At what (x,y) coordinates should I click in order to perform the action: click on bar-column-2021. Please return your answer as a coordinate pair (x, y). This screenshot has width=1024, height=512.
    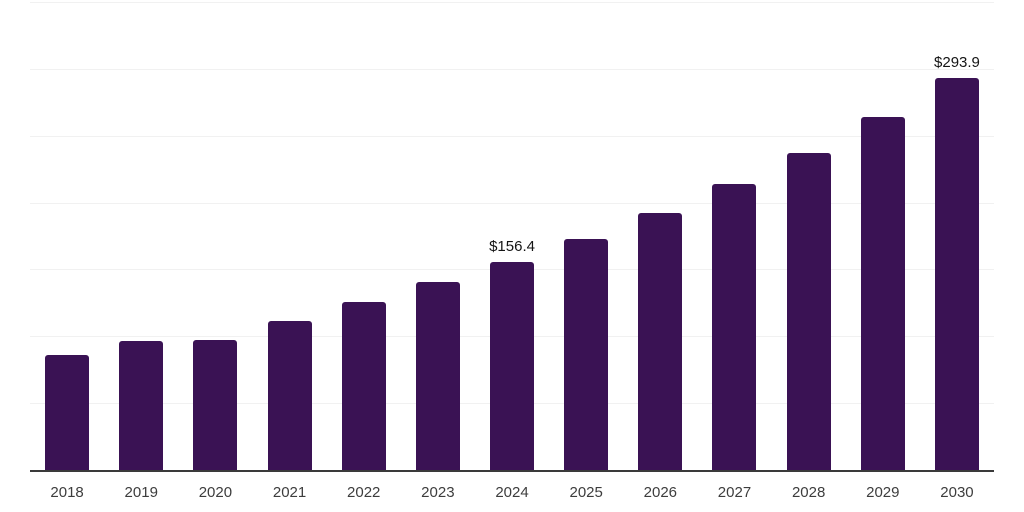
    Looking at the image, I should click on (289, 237).